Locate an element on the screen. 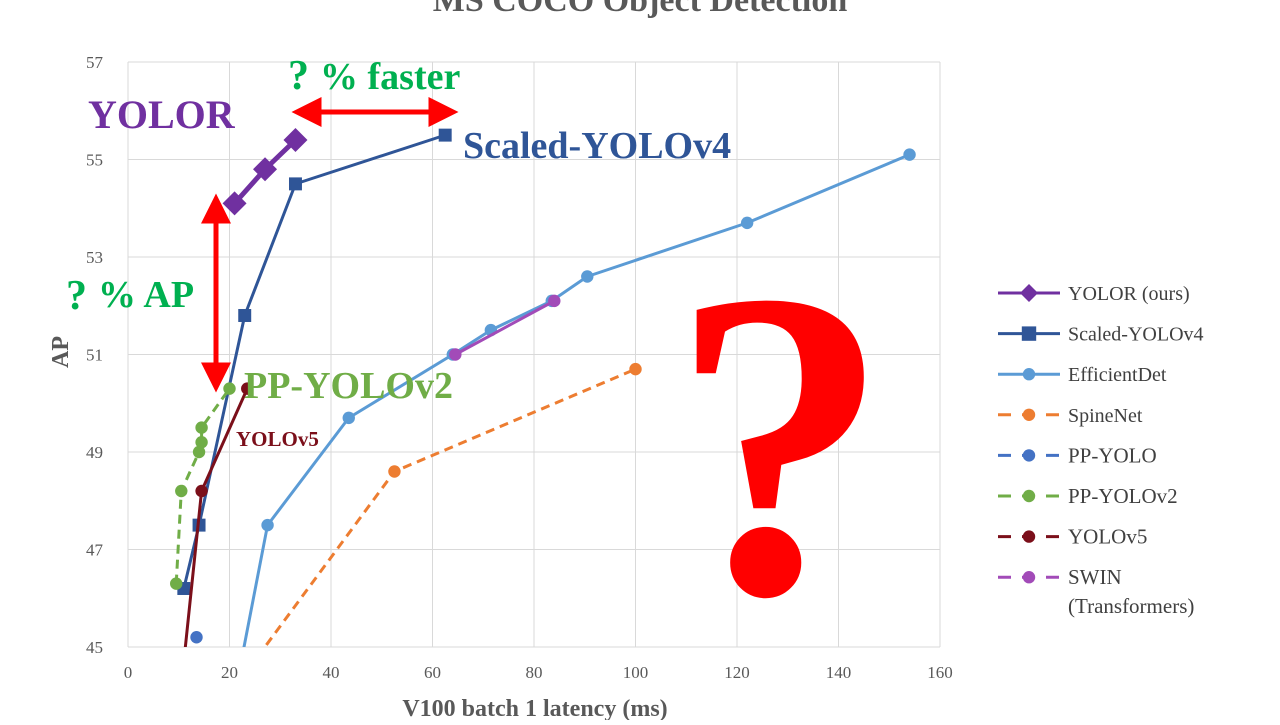 This screenshot has width=1280, height=725. x-axis-label: V100 batch 1 latency (ms) is located at coordinates (534, 708).